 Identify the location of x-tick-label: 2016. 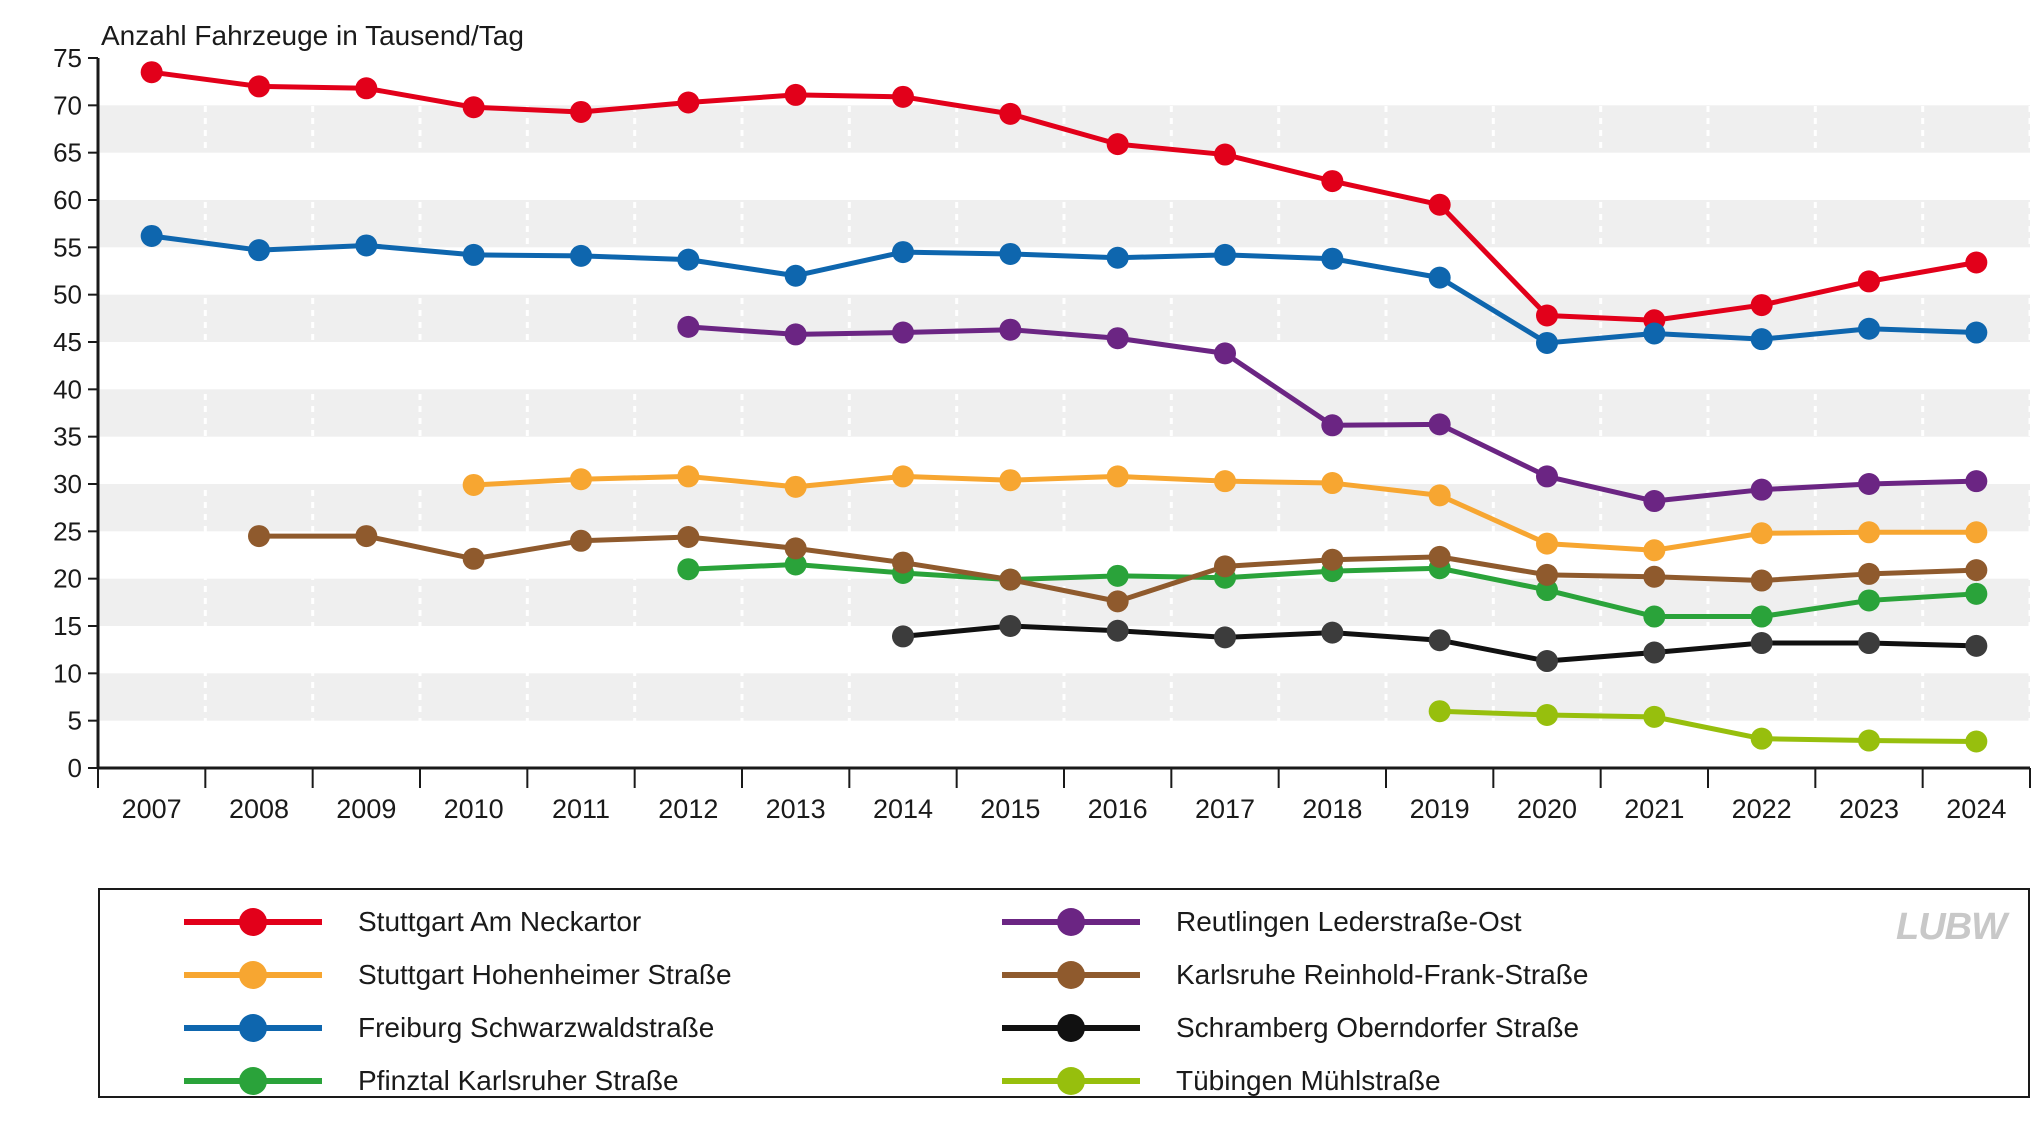
(1118, 809).